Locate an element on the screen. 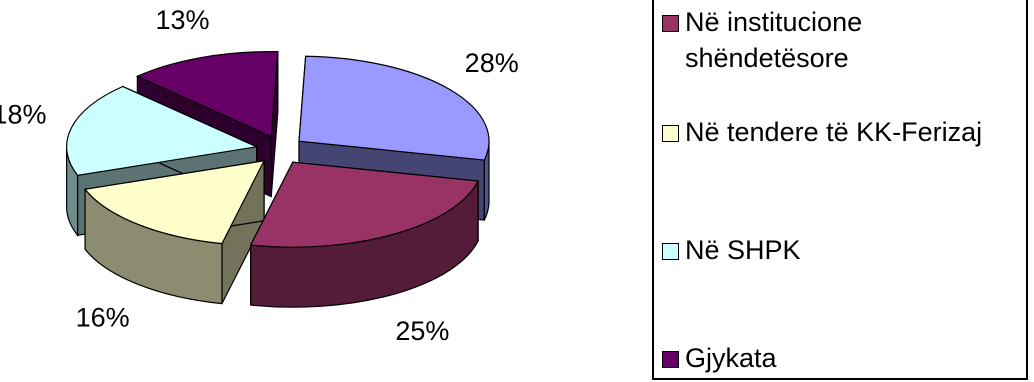 The width and height of the screenshot is (1034, 382). legend-label: Në institucione shëndetësore is located at coordinates (774, 40).